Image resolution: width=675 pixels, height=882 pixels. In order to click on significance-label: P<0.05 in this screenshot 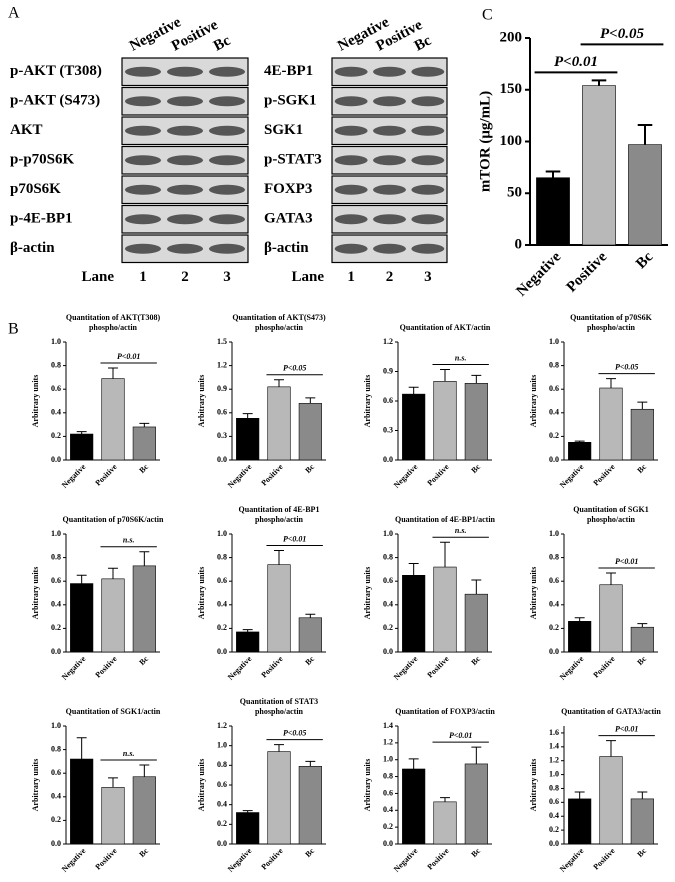, I will do `click(622, 34)`.